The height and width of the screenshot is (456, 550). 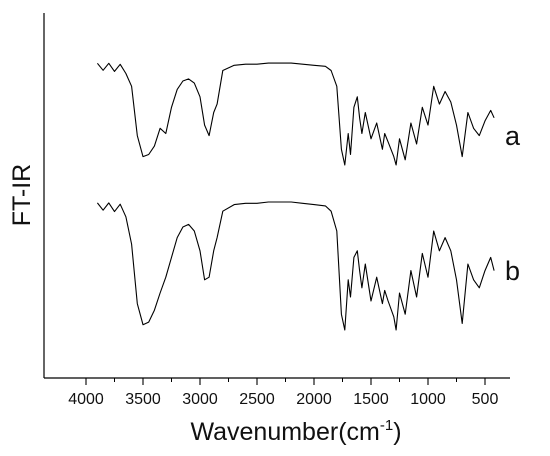 I want to click on y-axis-label: FT-IR, so click(x=22, y=195).